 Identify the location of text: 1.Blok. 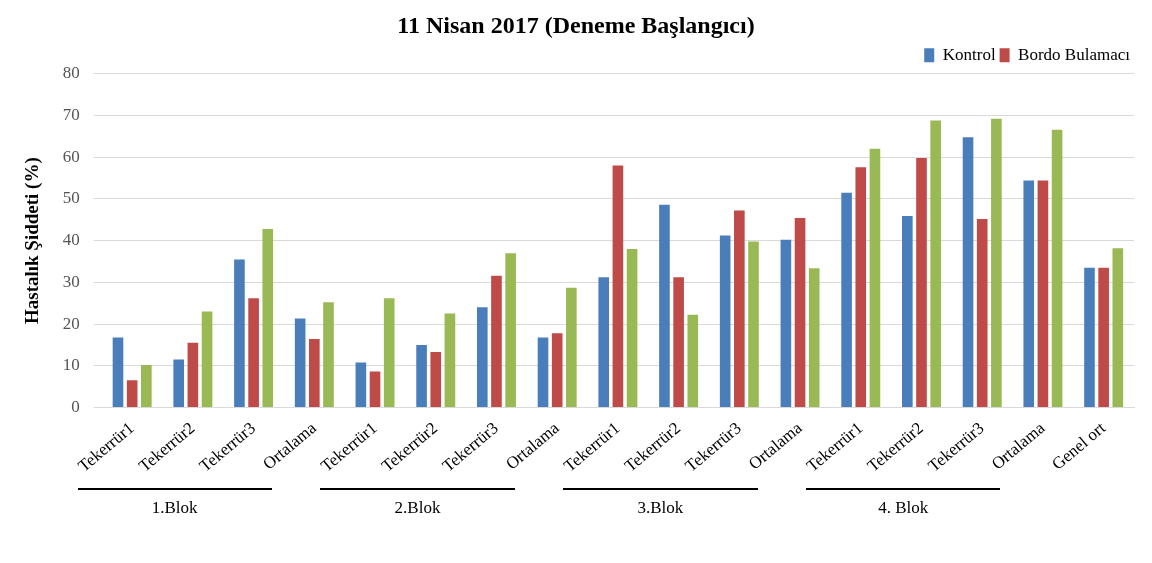
(174, 508).